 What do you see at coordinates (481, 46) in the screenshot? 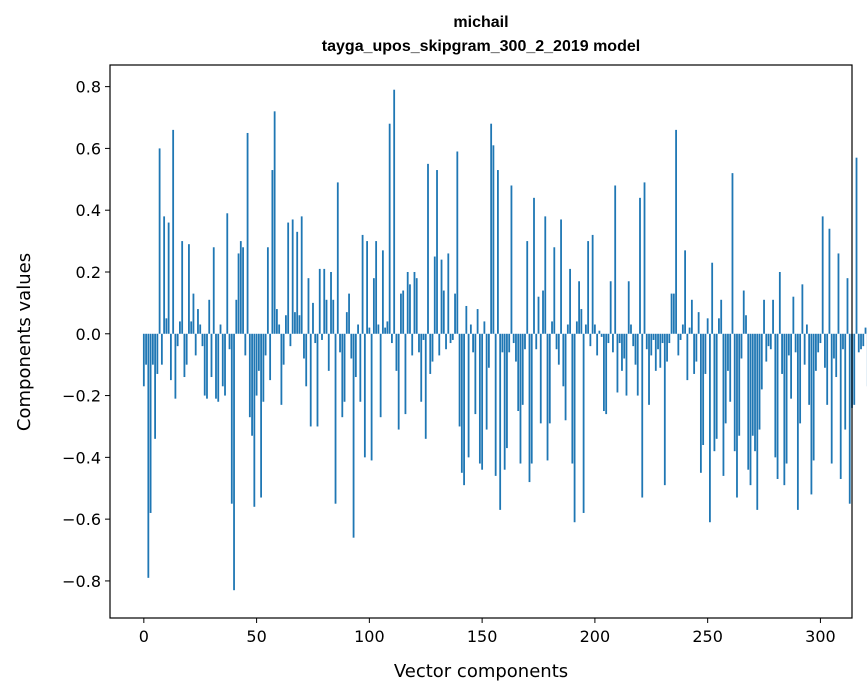
I see `chart-subtitle: tayga_upos_skipgram_300_2_2019 model` at bounding box center [481, 46].